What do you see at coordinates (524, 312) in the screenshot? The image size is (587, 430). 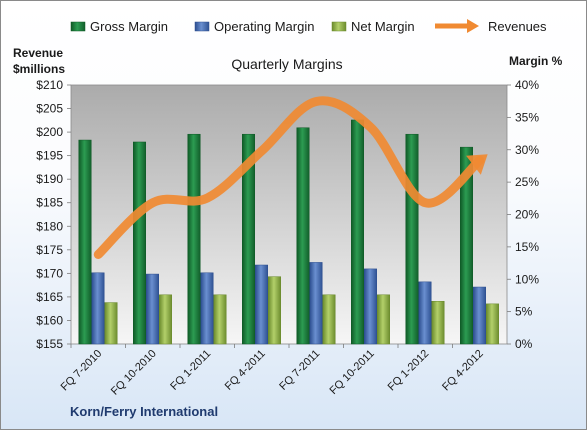 I see `y-right-tick-label: 5%` at bounding box center [524, 312].